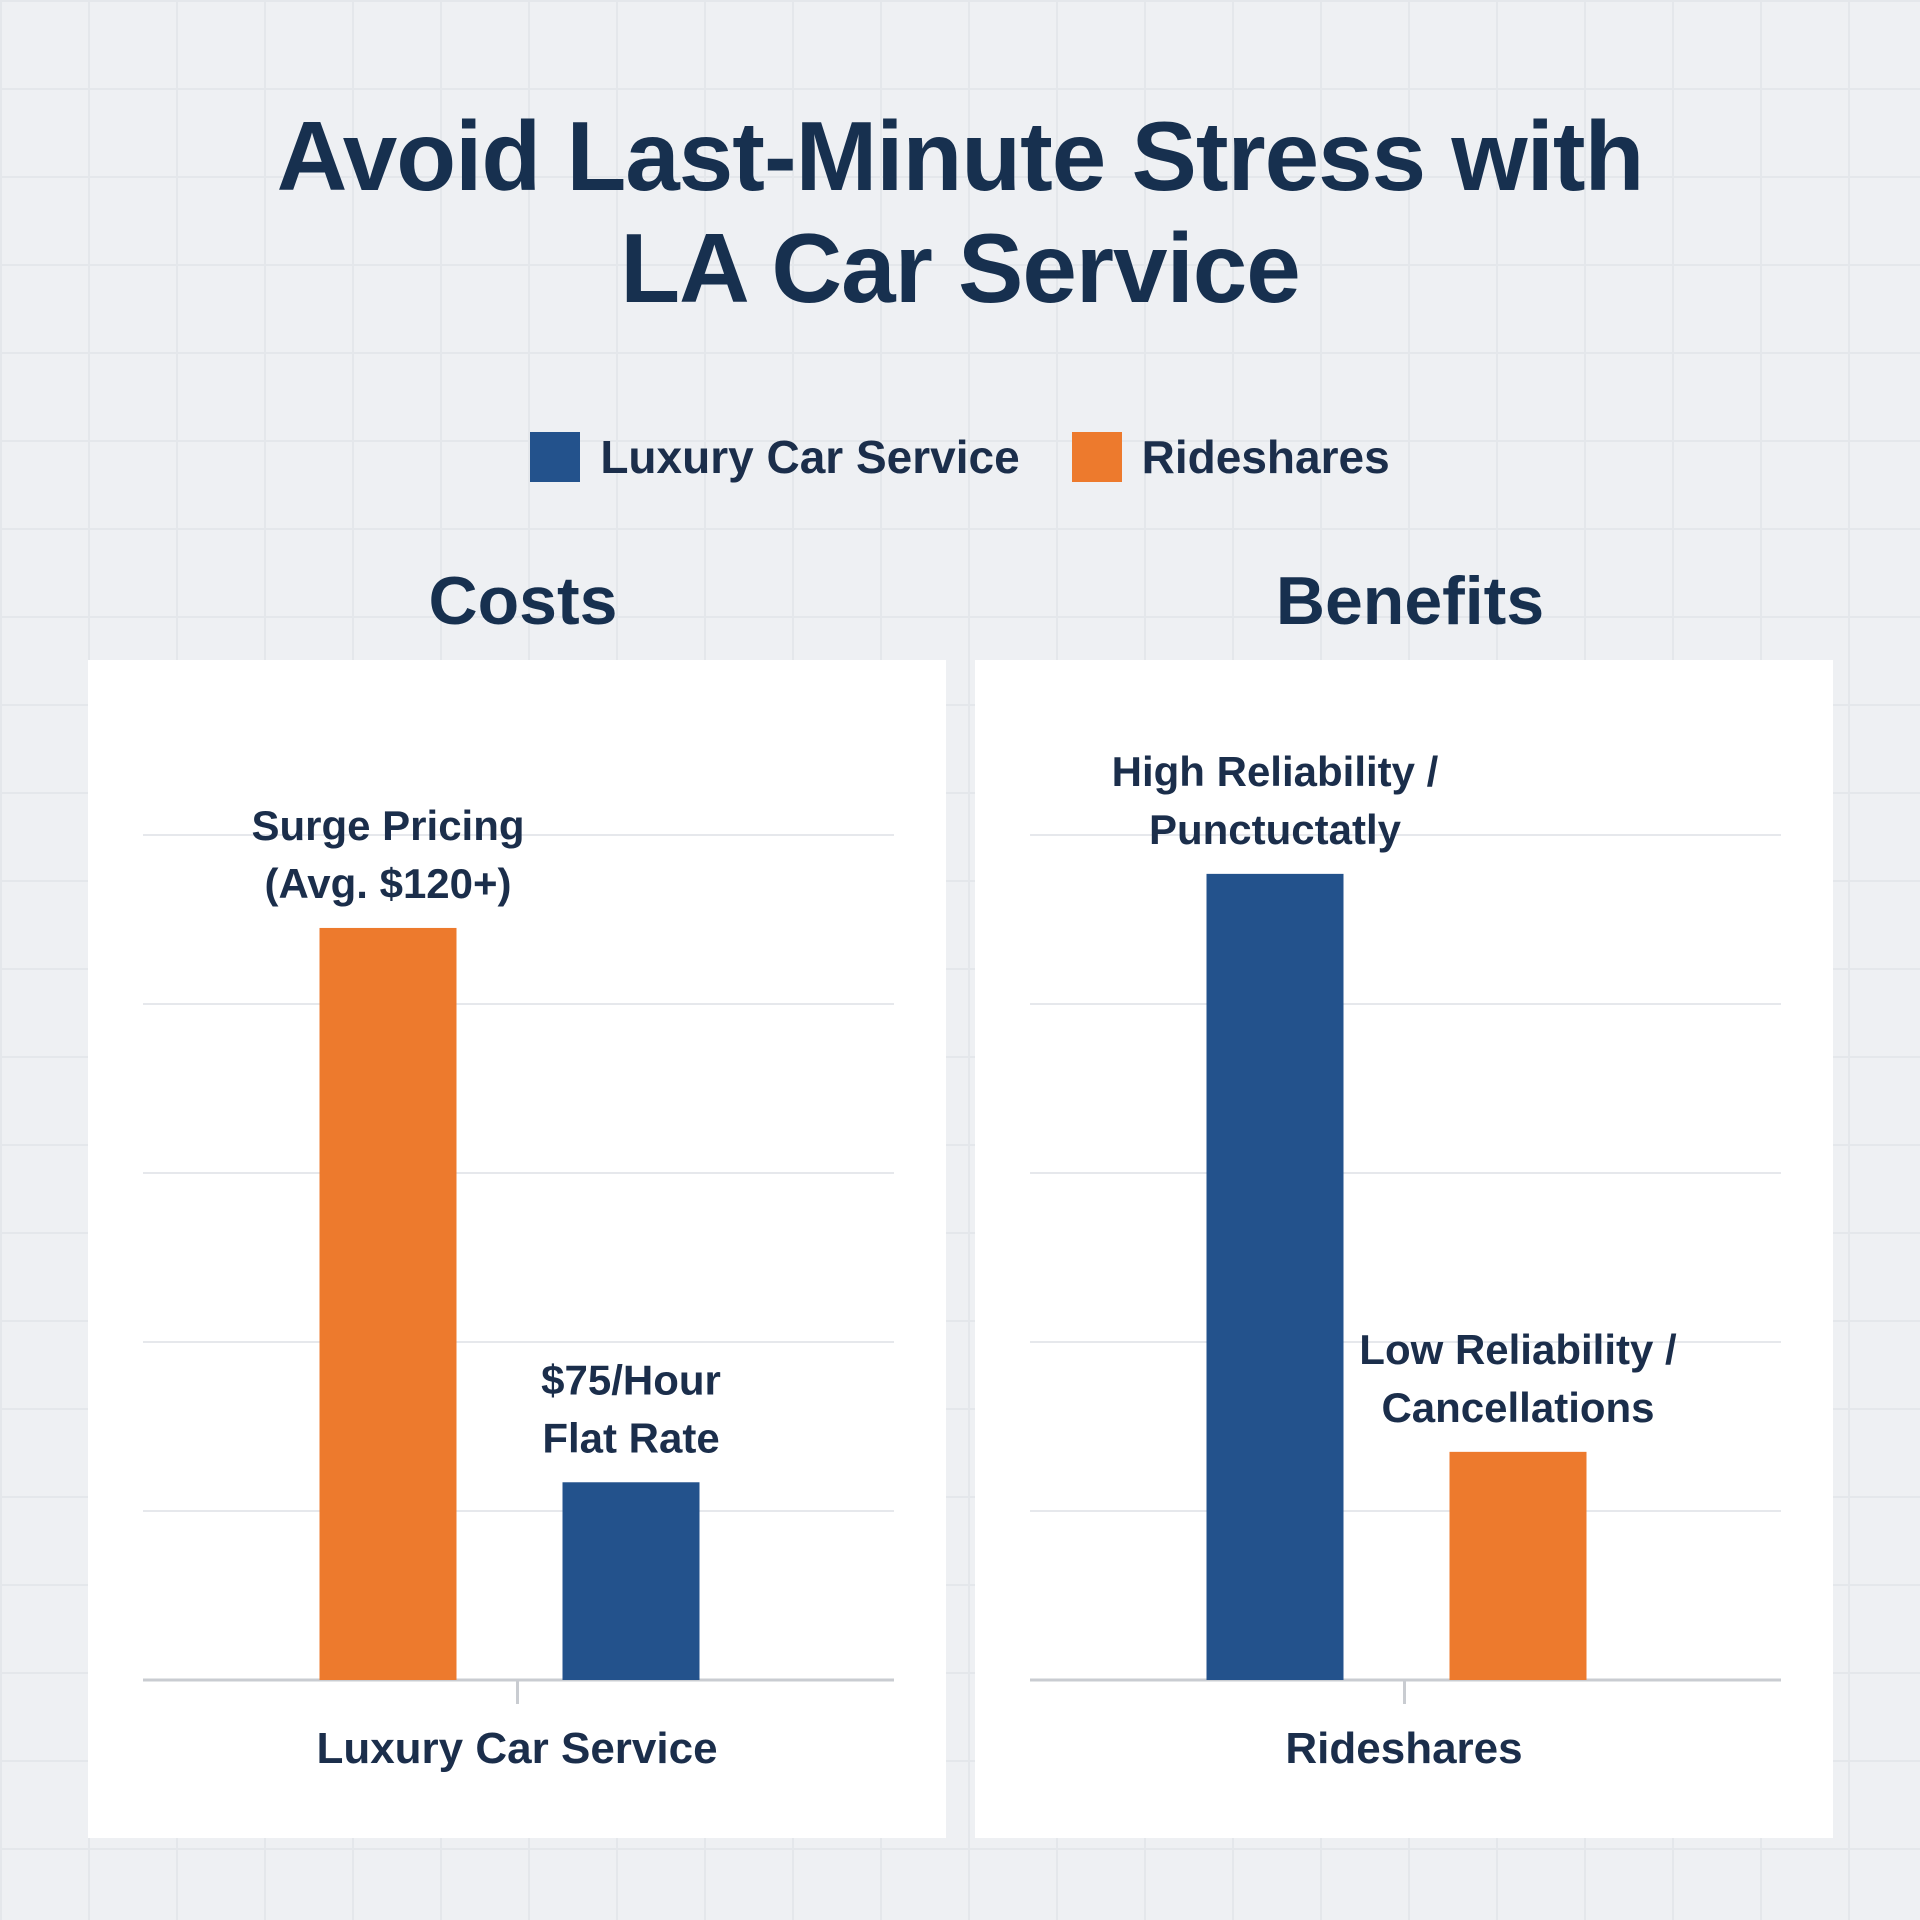 The height and width of the screenshot is (1920, 1920). I want to click on bar-data-label: Surge Pricing, so click(387, 825).